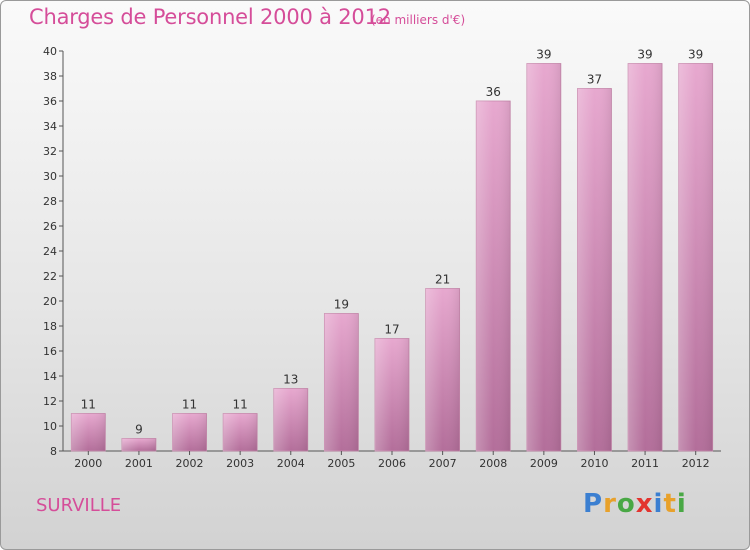  I want to click on x-tick-label: 2000, so click(88, 463).